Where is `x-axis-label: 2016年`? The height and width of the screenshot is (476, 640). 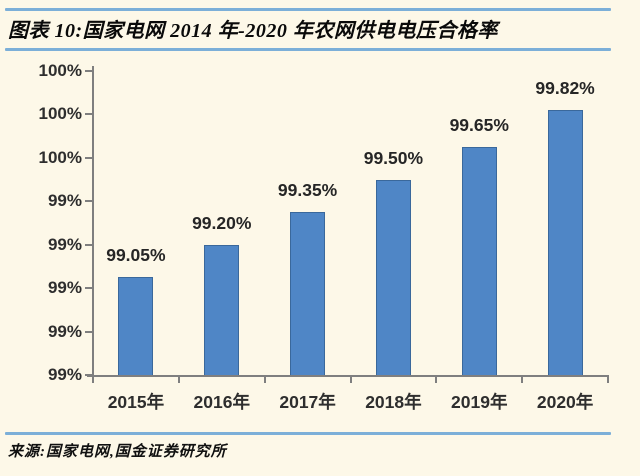 x-axis-label: 2016年 is located at coordinates (221, 402).